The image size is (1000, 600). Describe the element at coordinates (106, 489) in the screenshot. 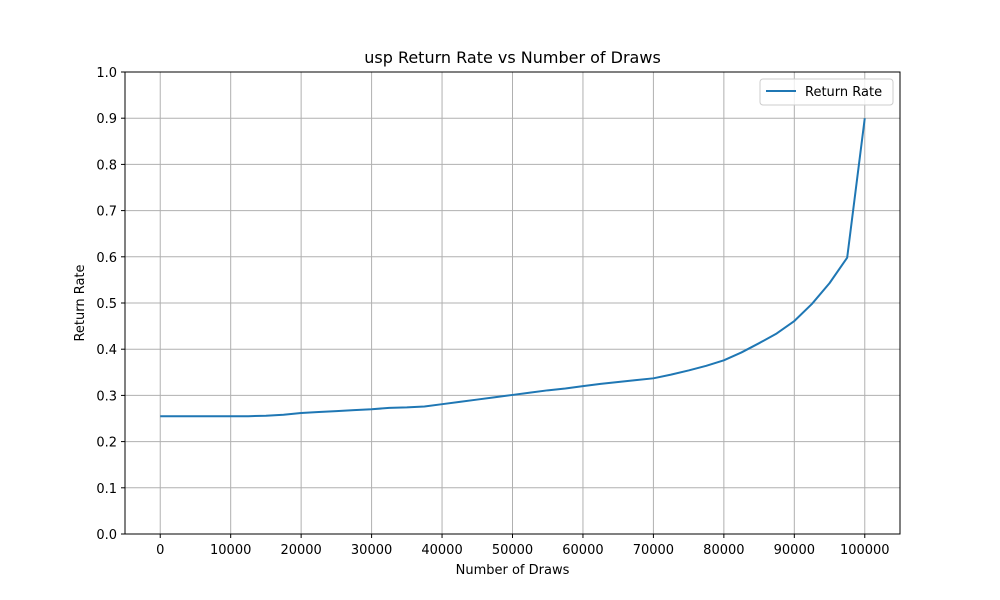

I see `y-tick-label: 0.1` at that location.